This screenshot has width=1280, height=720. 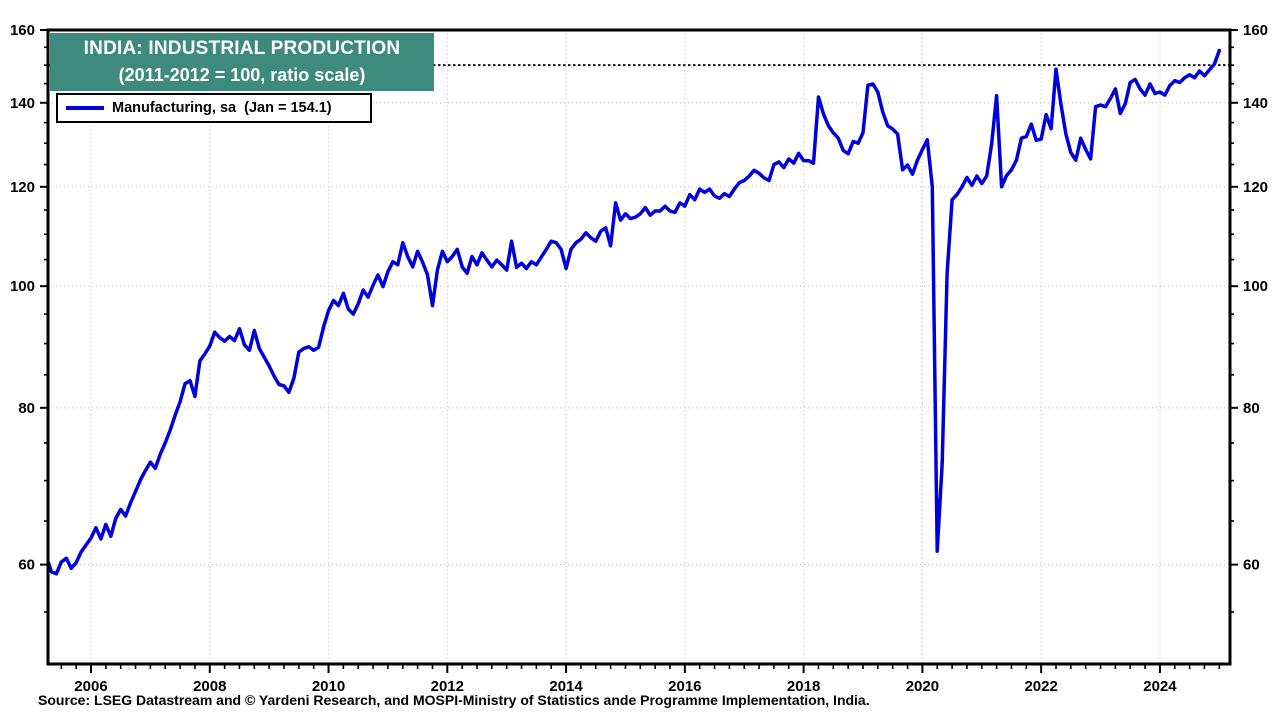 I want to click on svg-text: 2006, so click(x=90, y=686).